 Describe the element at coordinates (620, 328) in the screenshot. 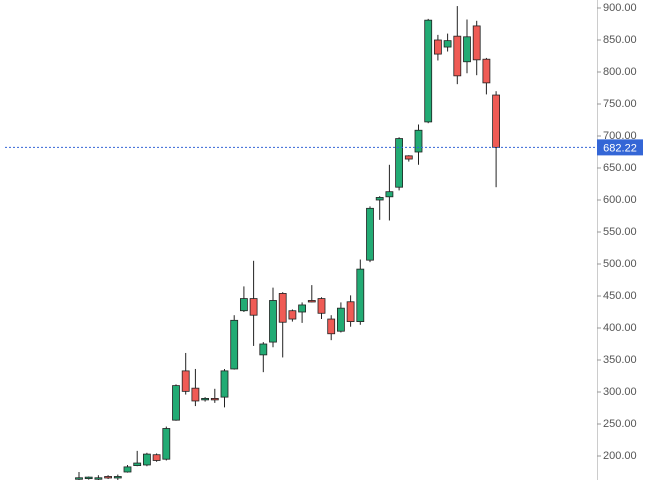

I see `y-tick-label: 400.00` at that location.